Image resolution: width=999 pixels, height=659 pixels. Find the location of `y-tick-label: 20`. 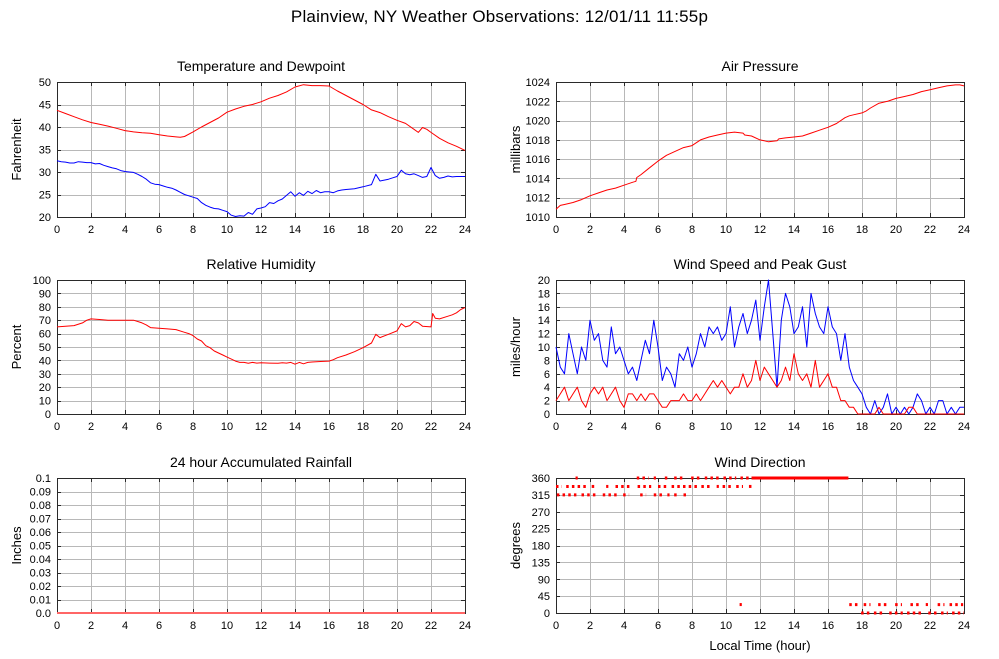

y-tick-label: 20 is located at coordinates (45, 388).